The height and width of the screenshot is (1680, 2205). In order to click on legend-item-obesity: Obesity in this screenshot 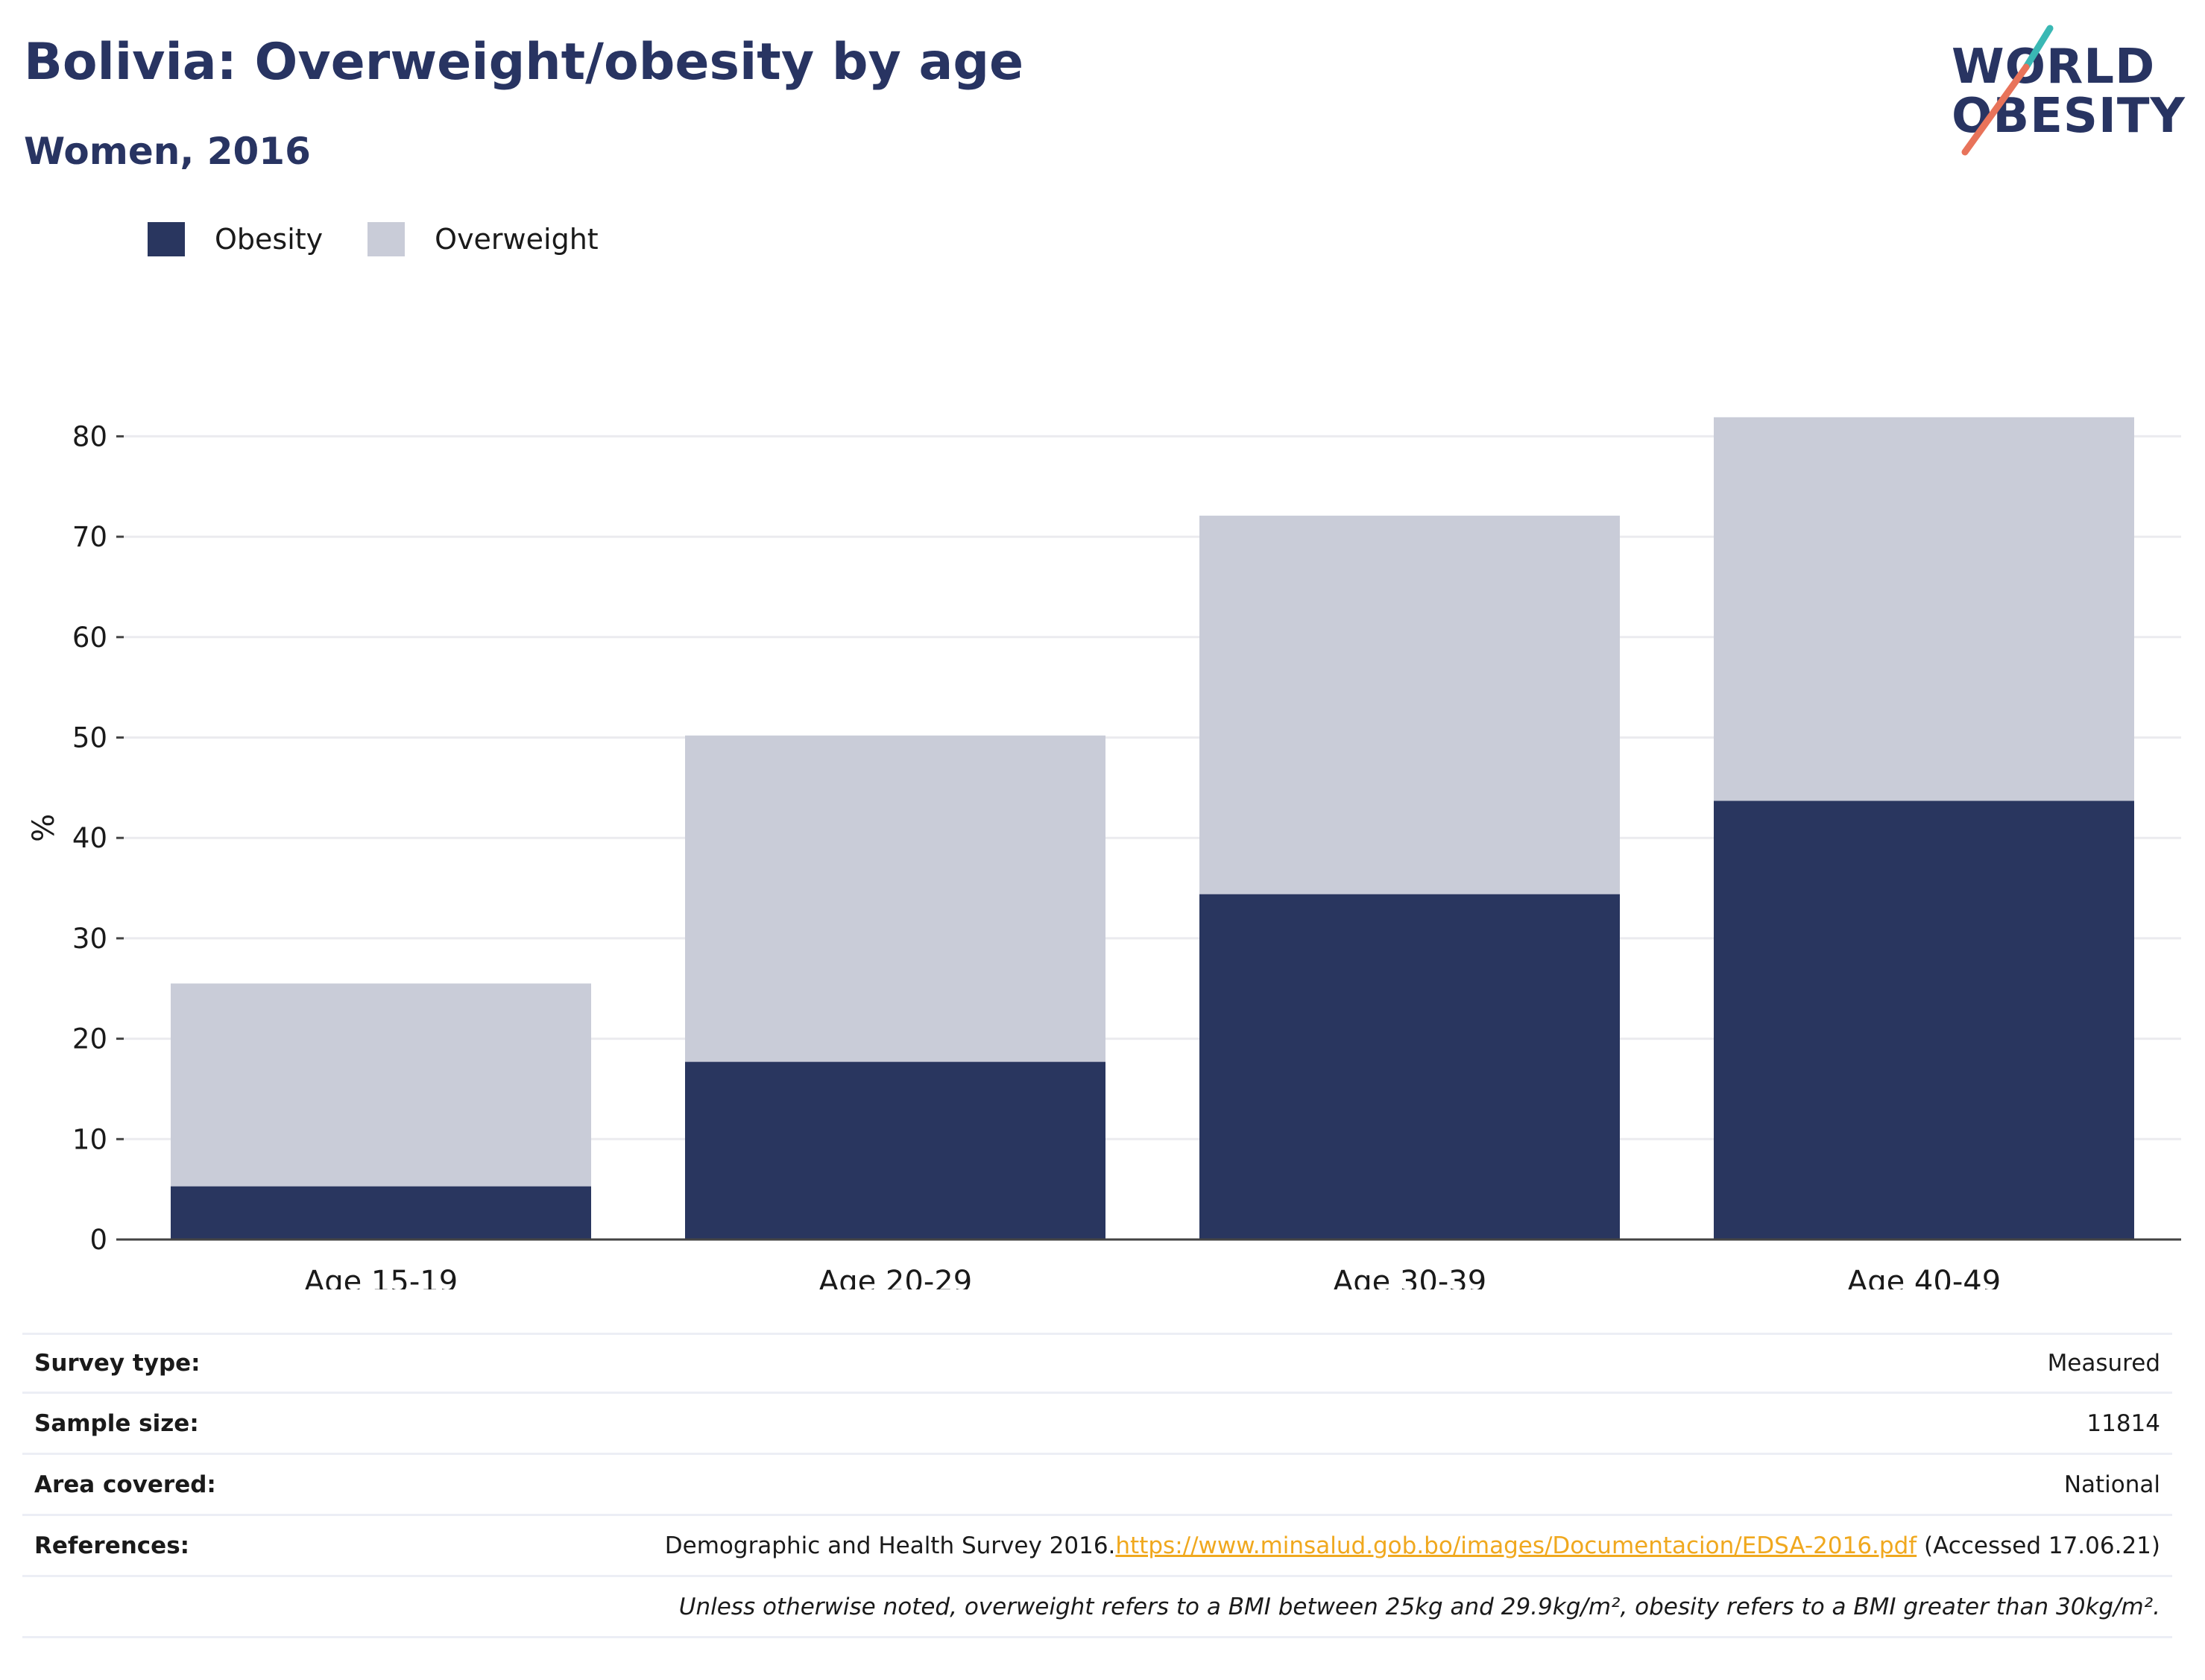, I will do `click(235, 239)`.